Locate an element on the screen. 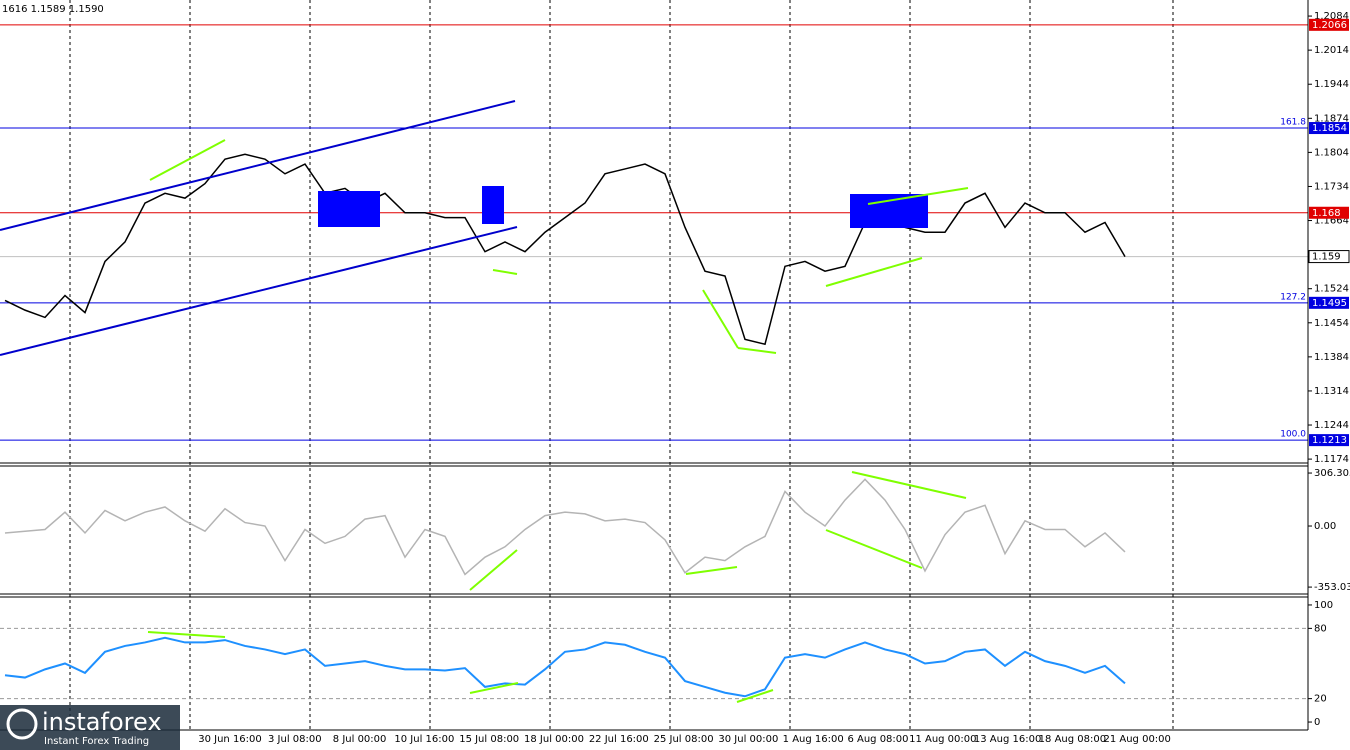  x-tick-label: 15 Jul 08:00 is located at coordinates (489, 739).